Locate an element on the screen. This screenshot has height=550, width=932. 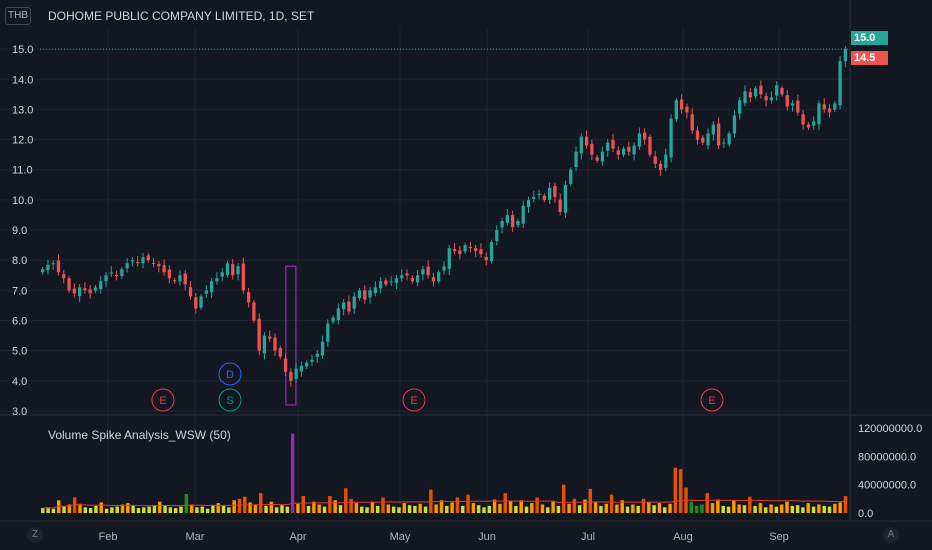
event-markers: E D S E E is located at coordinates (437, 387).